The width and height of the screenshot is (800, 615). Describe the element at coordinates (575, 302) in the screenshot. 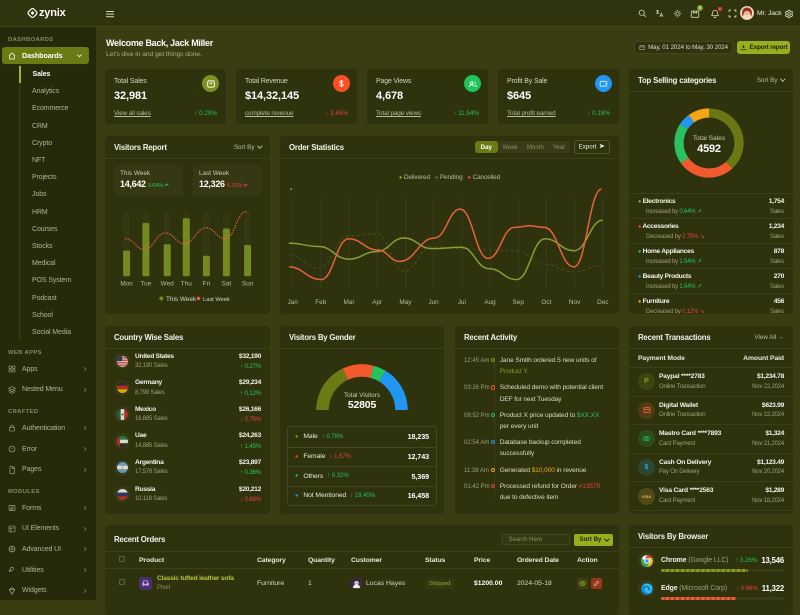

I see `svg-text: Nov` at that location.